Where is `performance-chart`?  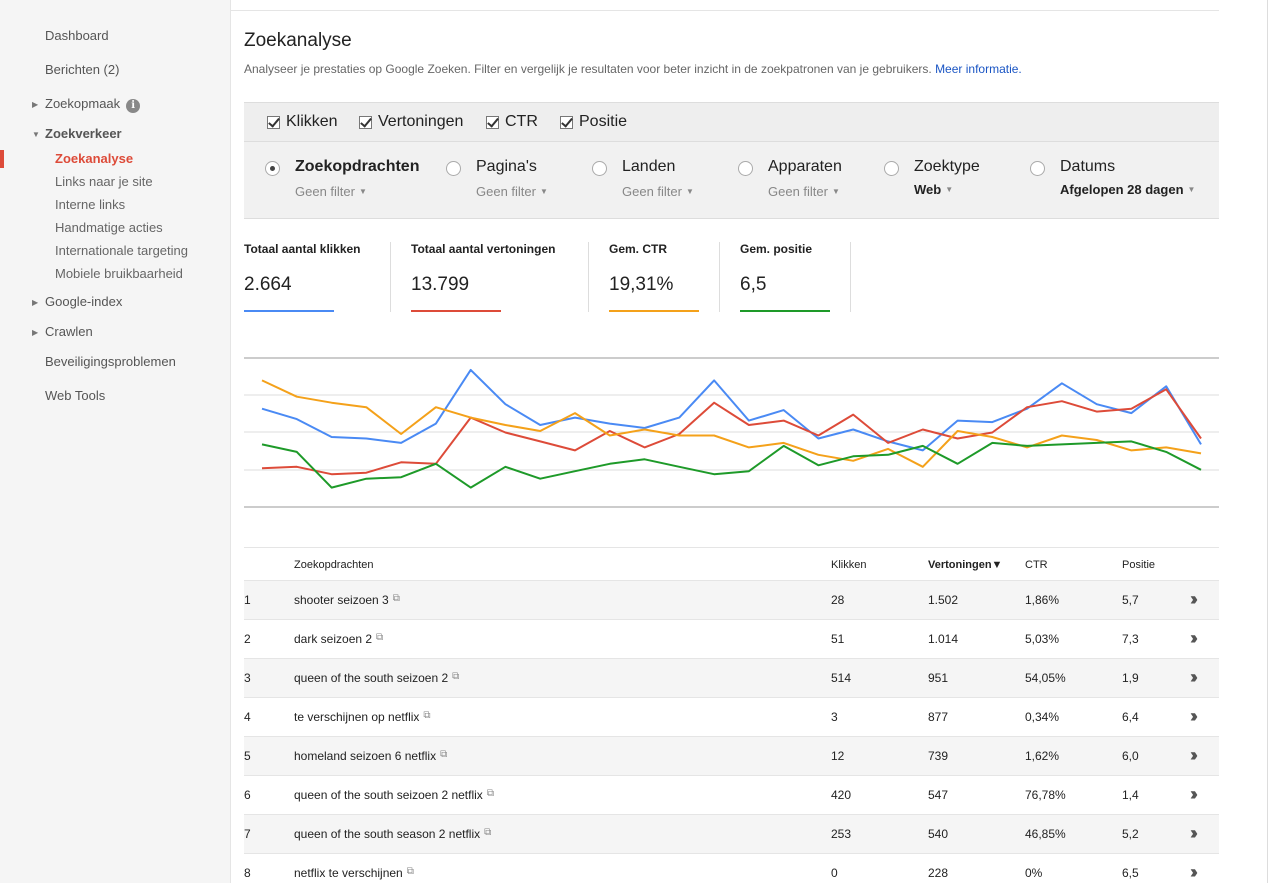
performance-chart is located at coordinates (731, 432).